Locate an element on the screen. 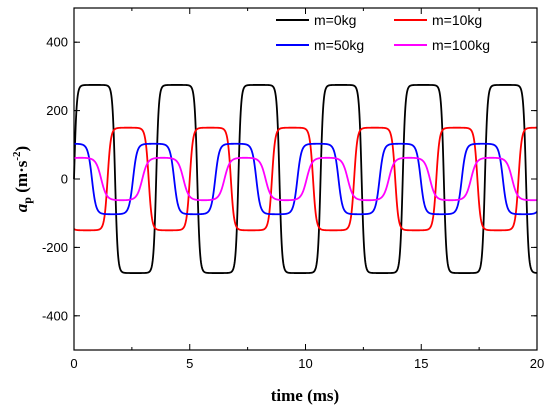  legend-label-m-50kg: m=50kg is located at coordinates (339, 45).